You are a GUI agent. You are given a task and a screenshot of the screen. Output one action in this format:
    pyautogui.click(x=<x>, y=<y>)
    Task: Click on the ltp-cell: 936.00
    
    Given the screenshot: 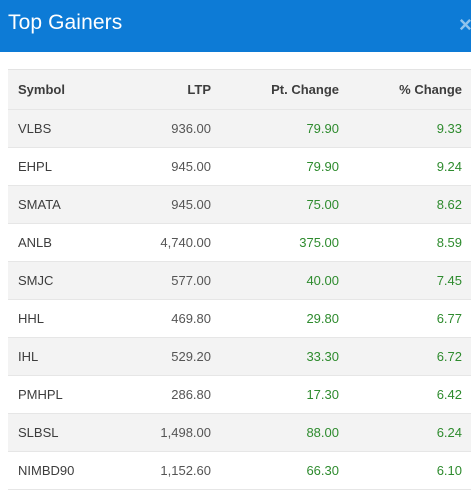 What is the action you would take?
    pyautogui.click(x=162, y=128)
    